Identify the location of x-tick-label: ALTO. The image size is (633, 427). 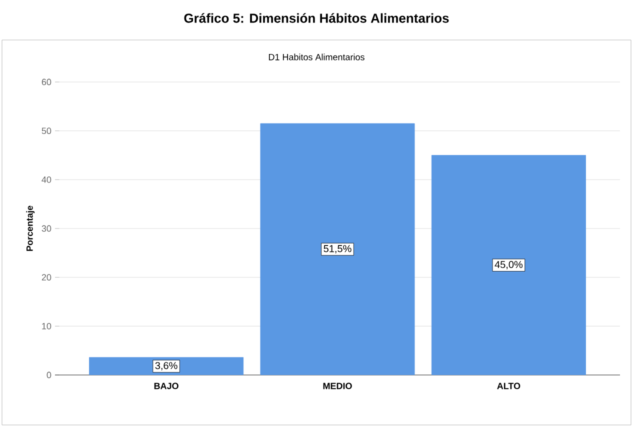
(508, 386).